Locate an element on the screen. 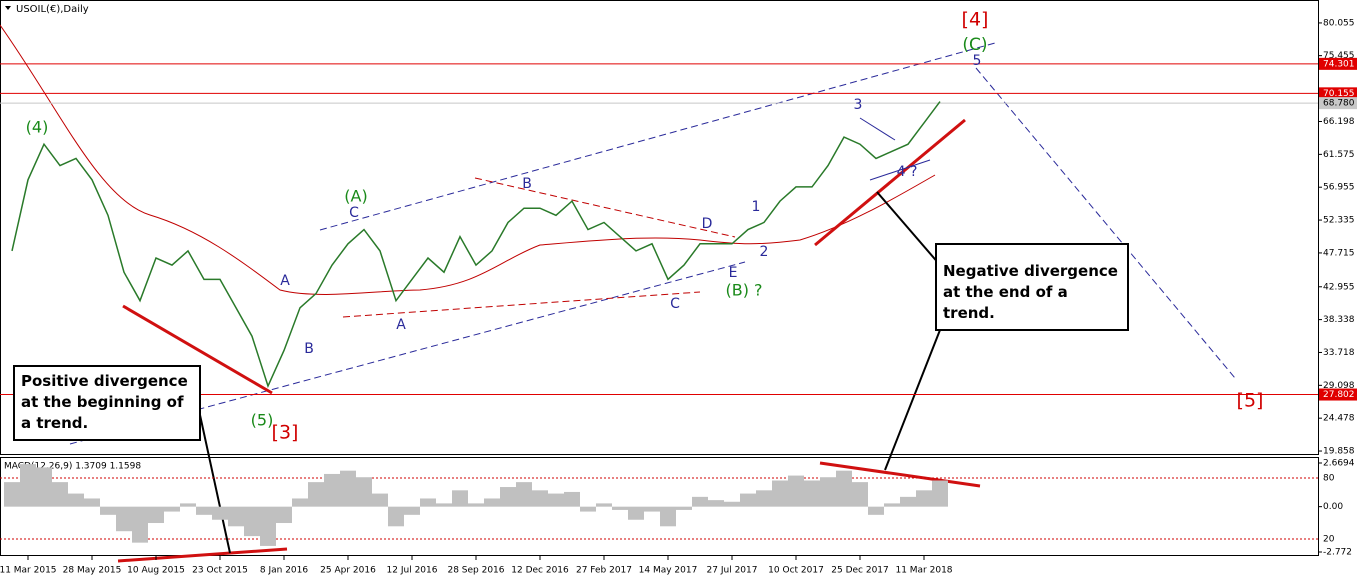 This screenshot has width=1361, height=584. y-tick-label: 29.098 is located at coordinates (1339, 386).